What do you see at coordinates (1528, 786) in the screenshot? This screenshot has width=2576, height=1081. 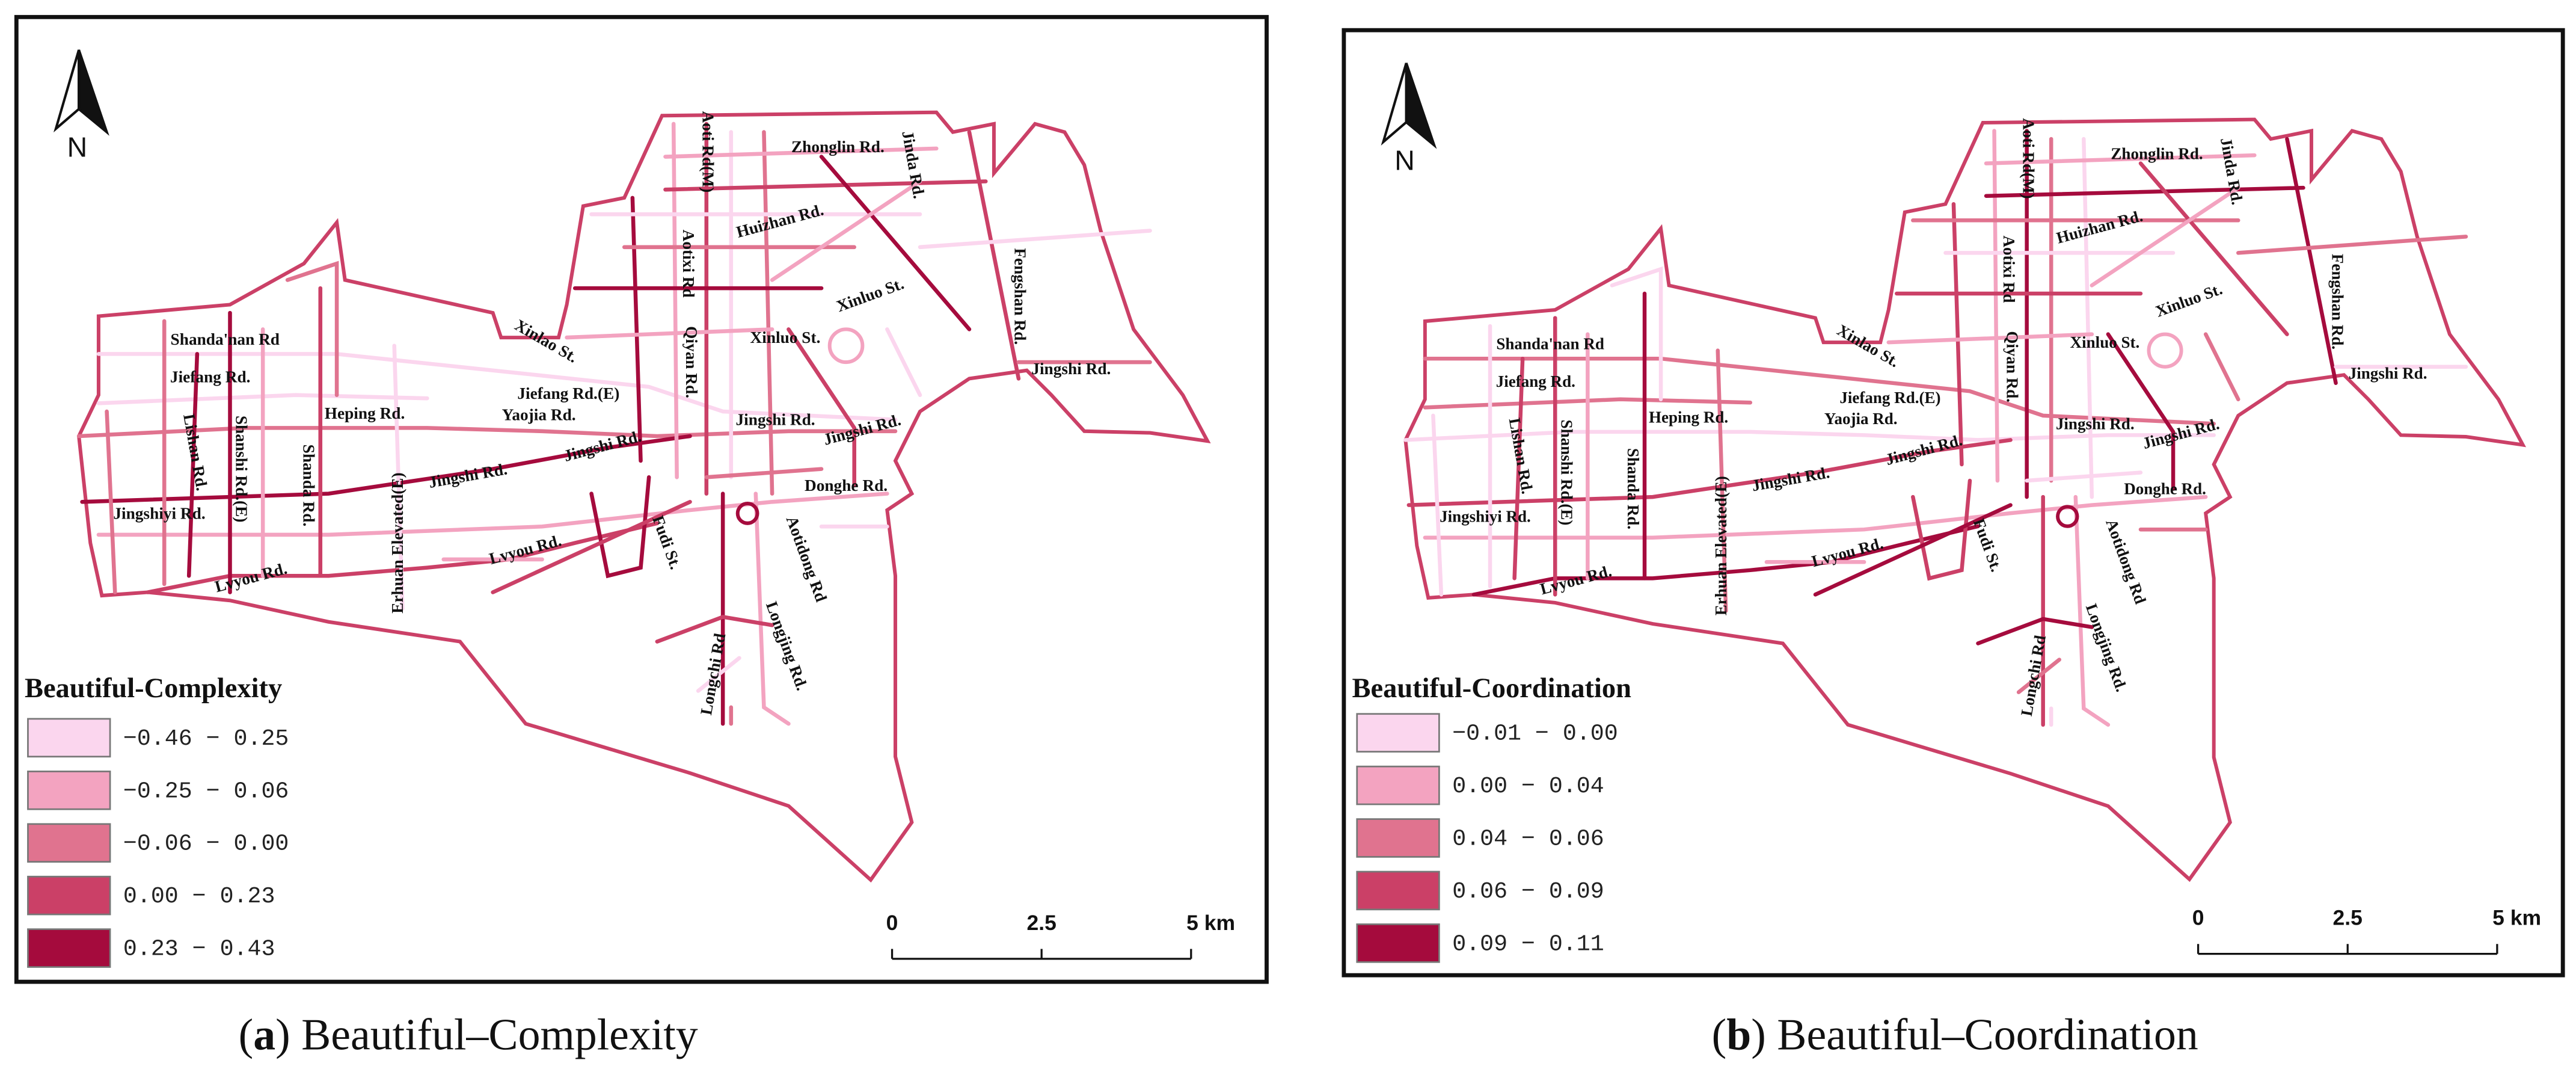 I see `legend-label: 0.00 − 0.04` at bounding box center [1528, 786].